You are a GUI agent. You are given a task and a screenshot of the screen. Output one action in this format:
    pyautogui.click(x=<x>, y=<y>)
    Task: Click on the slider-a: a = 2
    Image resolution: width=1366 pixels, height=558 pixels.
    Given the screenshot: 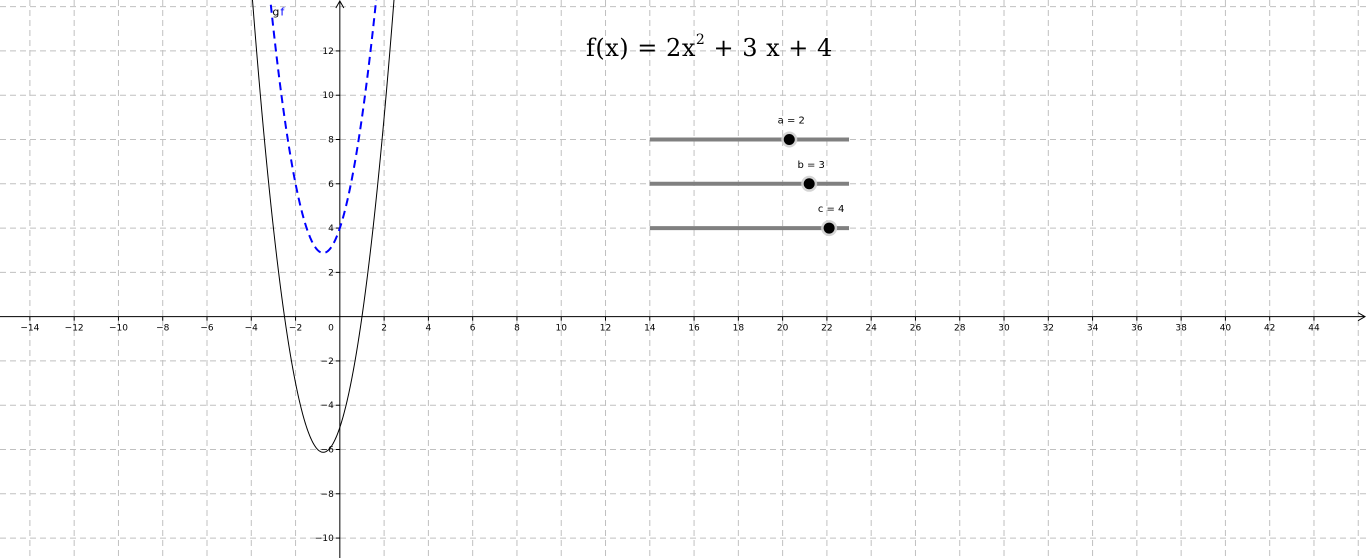 What is the action you would take?
    pyautogui.click(x=749, y=132)
    